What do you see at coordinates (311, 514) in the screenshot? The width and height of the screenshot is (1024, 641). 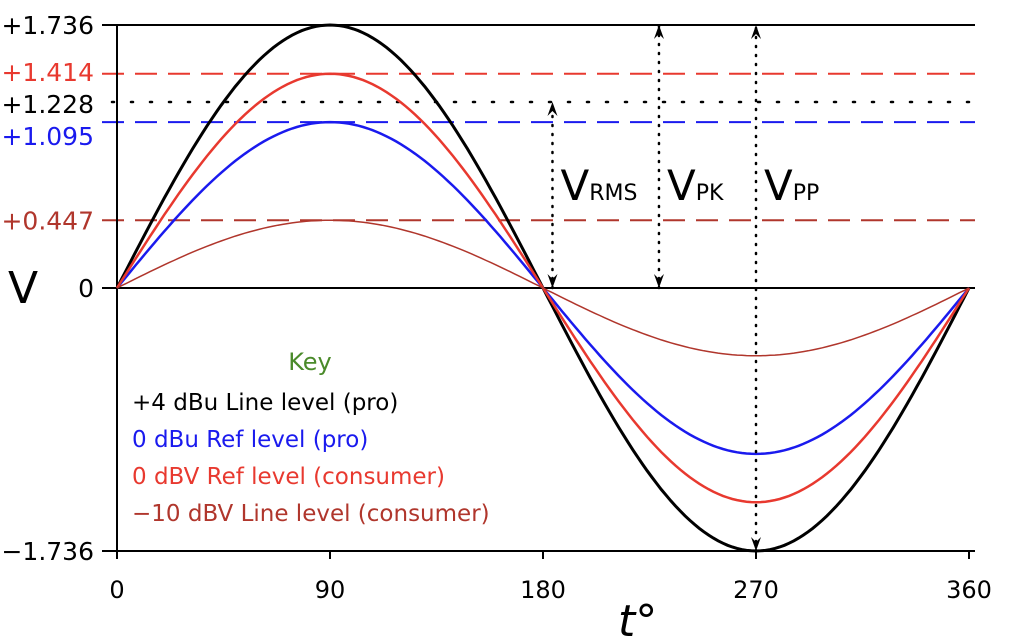 I see `legend-item: −10 dBV Line level (consumer)` at bounding box center [311, 514].